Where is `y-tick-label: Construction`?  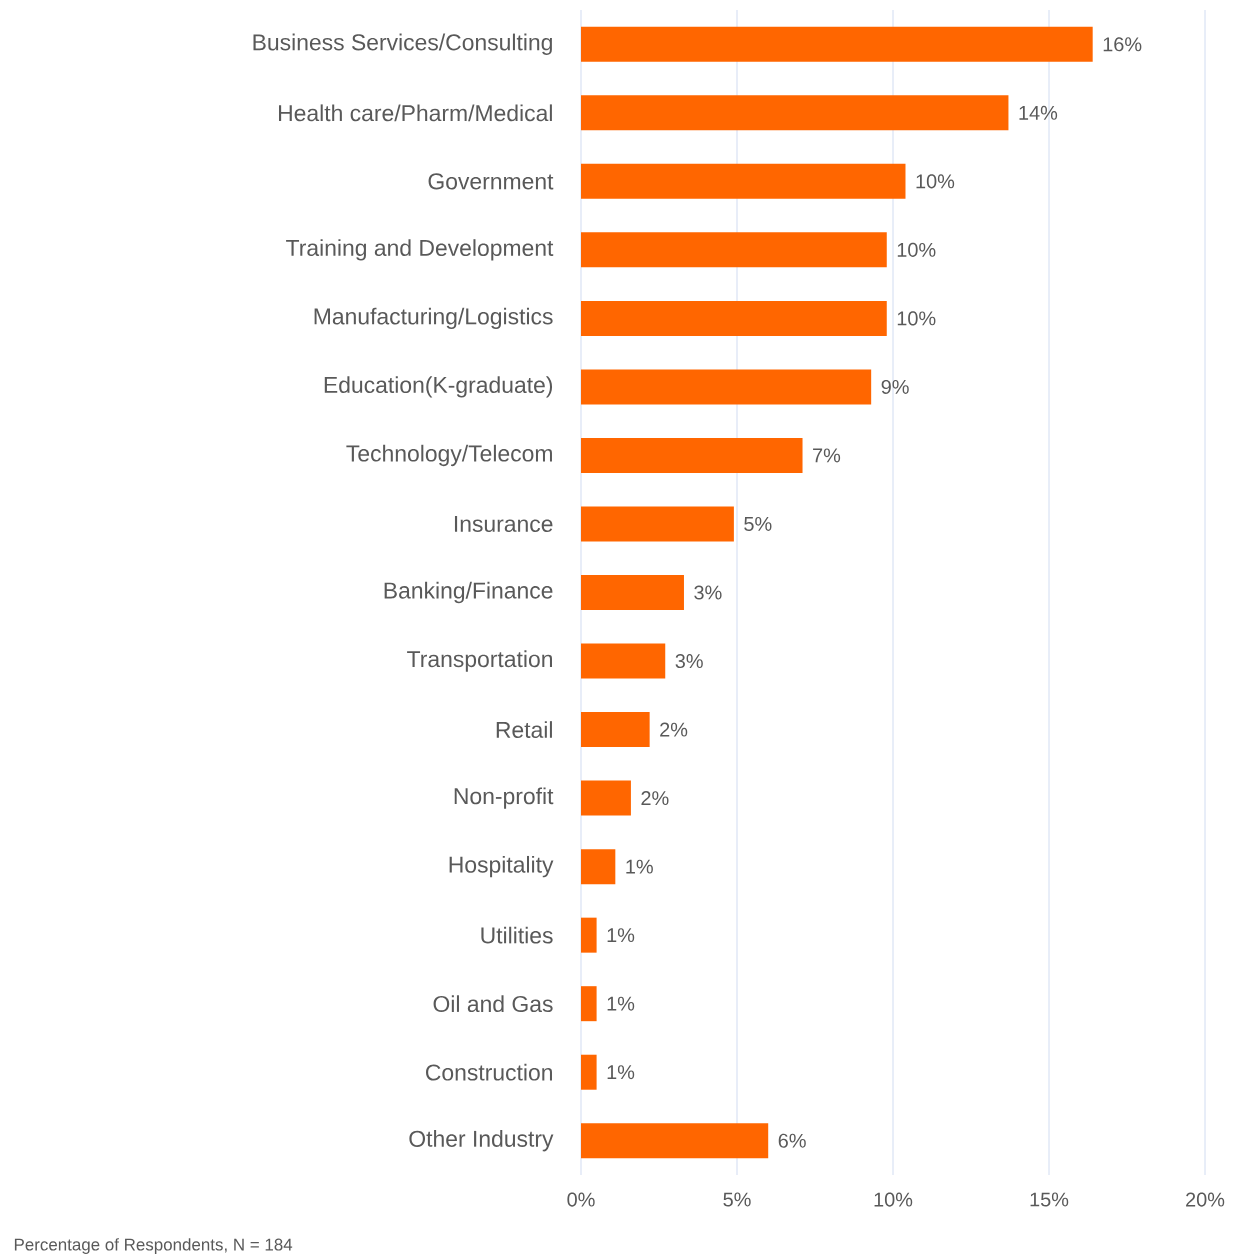
y-tick-label: Construction is located at coordinates (489, 1072).